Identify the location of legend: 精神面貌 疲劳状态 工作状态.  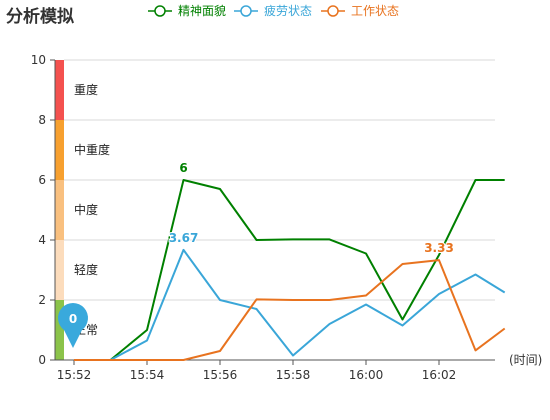
(273, 10).